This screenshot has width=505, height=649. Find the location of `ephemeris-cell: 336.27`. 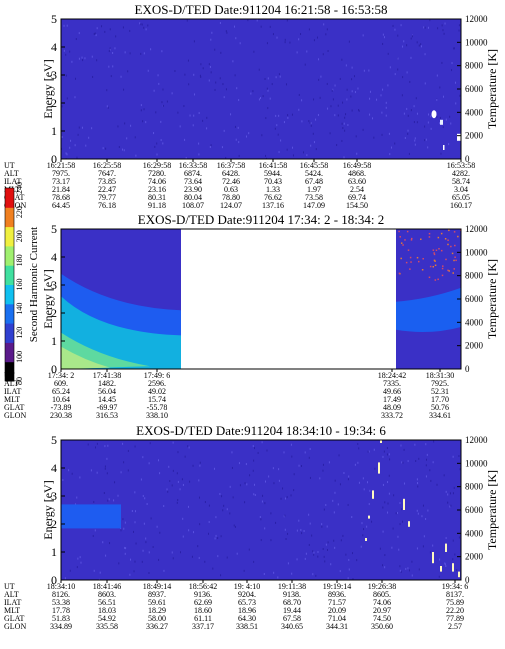

ephemeris-cell: 336.27 is located at coordinates (157, 626).